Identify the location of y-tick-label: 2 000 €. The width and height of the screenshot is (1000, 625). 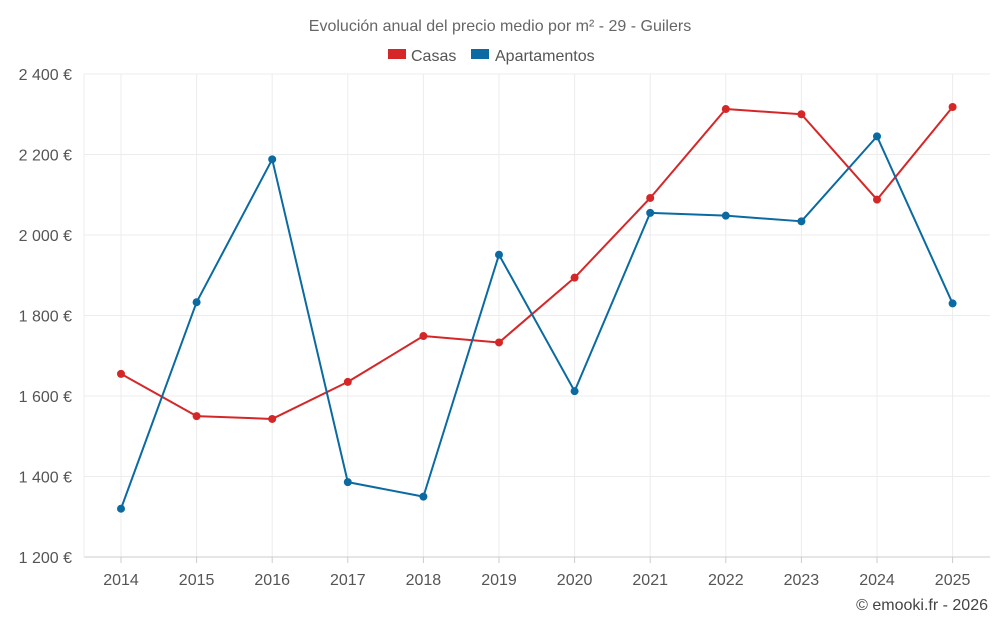
(45, 236).